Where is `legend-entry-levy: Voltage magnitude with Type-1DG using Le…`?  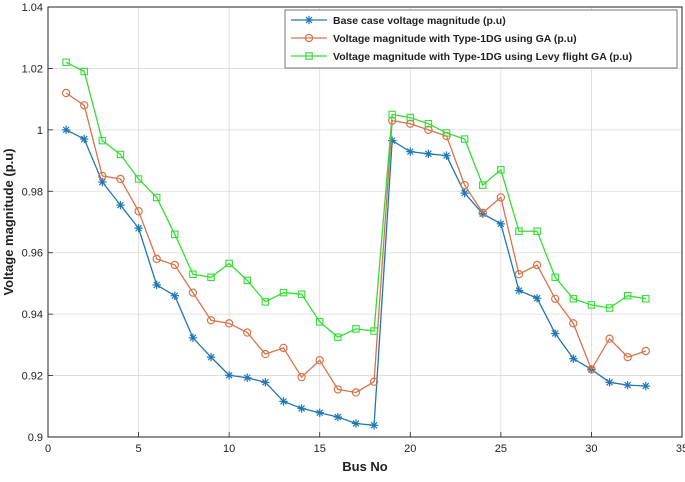 legend-entry-levy: Voltage magnitude with Type-1DG using Le… is located at coordinates (461, 57).